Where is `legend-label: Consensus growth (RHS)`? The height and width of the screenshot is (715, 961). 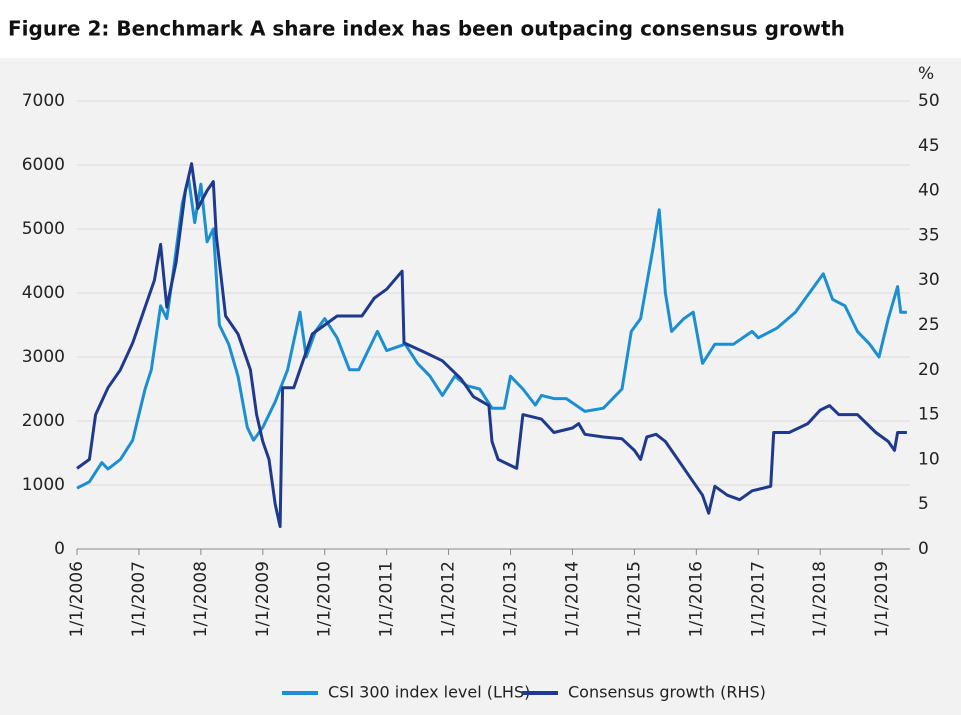
legend-label: Consensus growth (RHS) is located at coordinates (667, 692).